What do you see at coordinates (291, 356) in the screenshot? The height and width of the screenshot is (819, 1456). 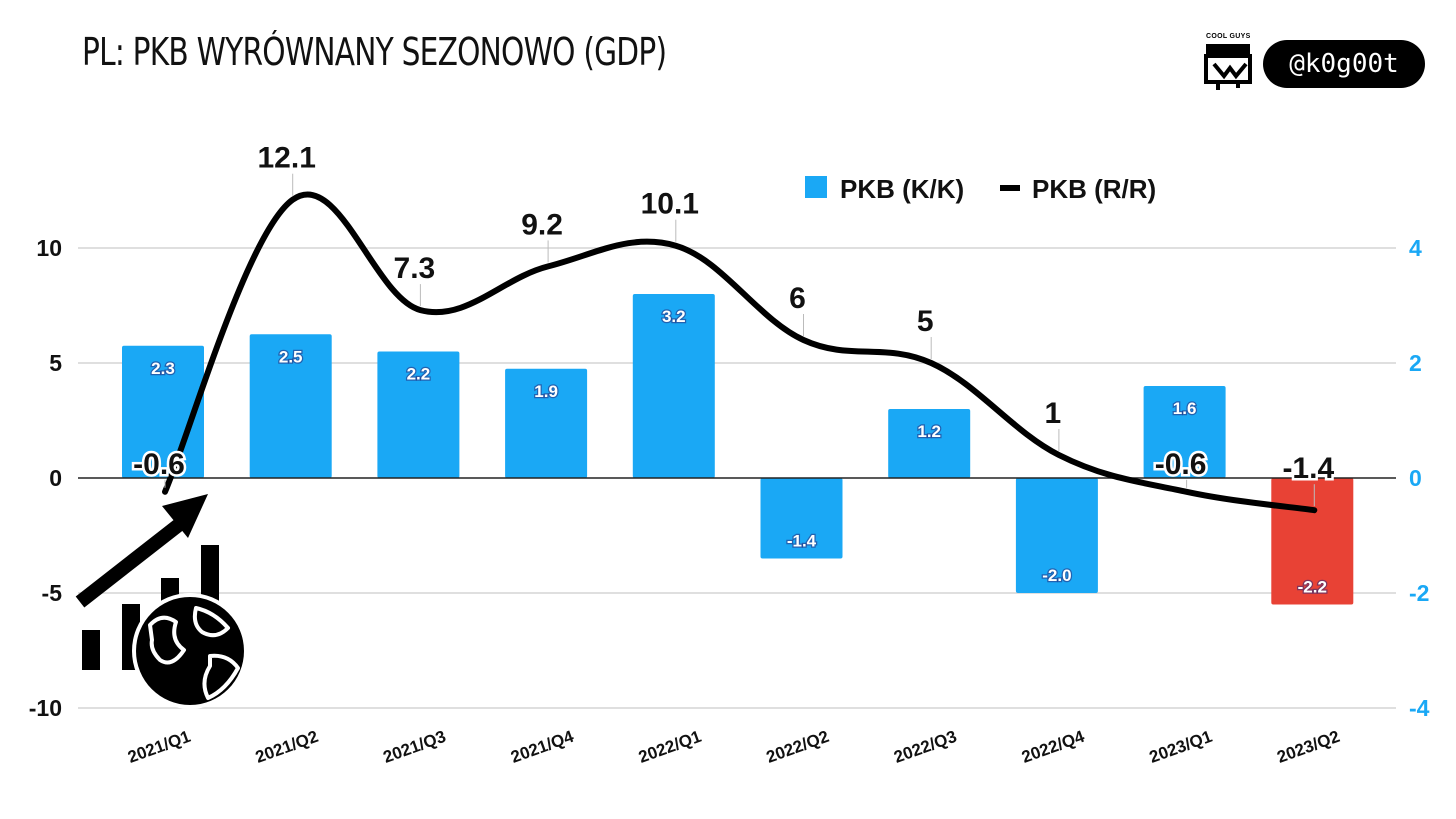 I see `bar-value-label: 2.5` at bounding box center [291, 356].